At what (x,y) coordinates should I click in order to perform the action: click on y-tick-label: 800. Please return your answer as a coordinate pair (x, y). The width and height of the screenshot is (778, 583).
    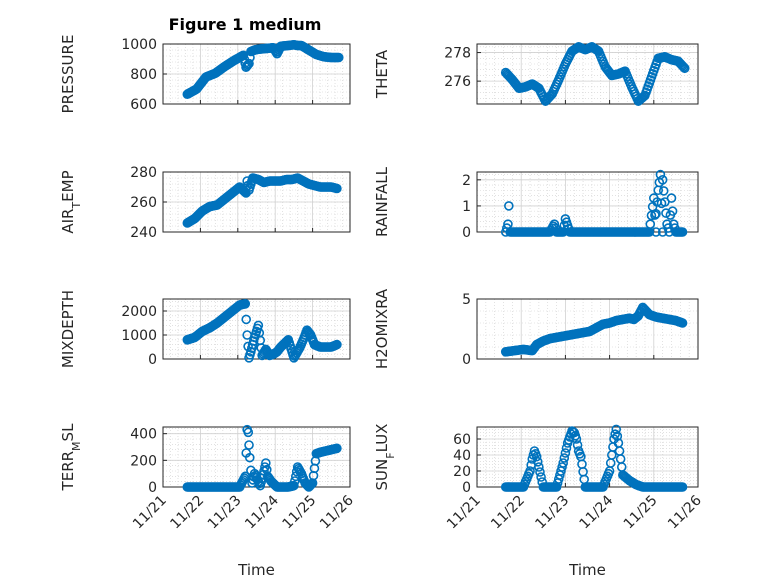
    Looking at the image, I should click on (143, 75).